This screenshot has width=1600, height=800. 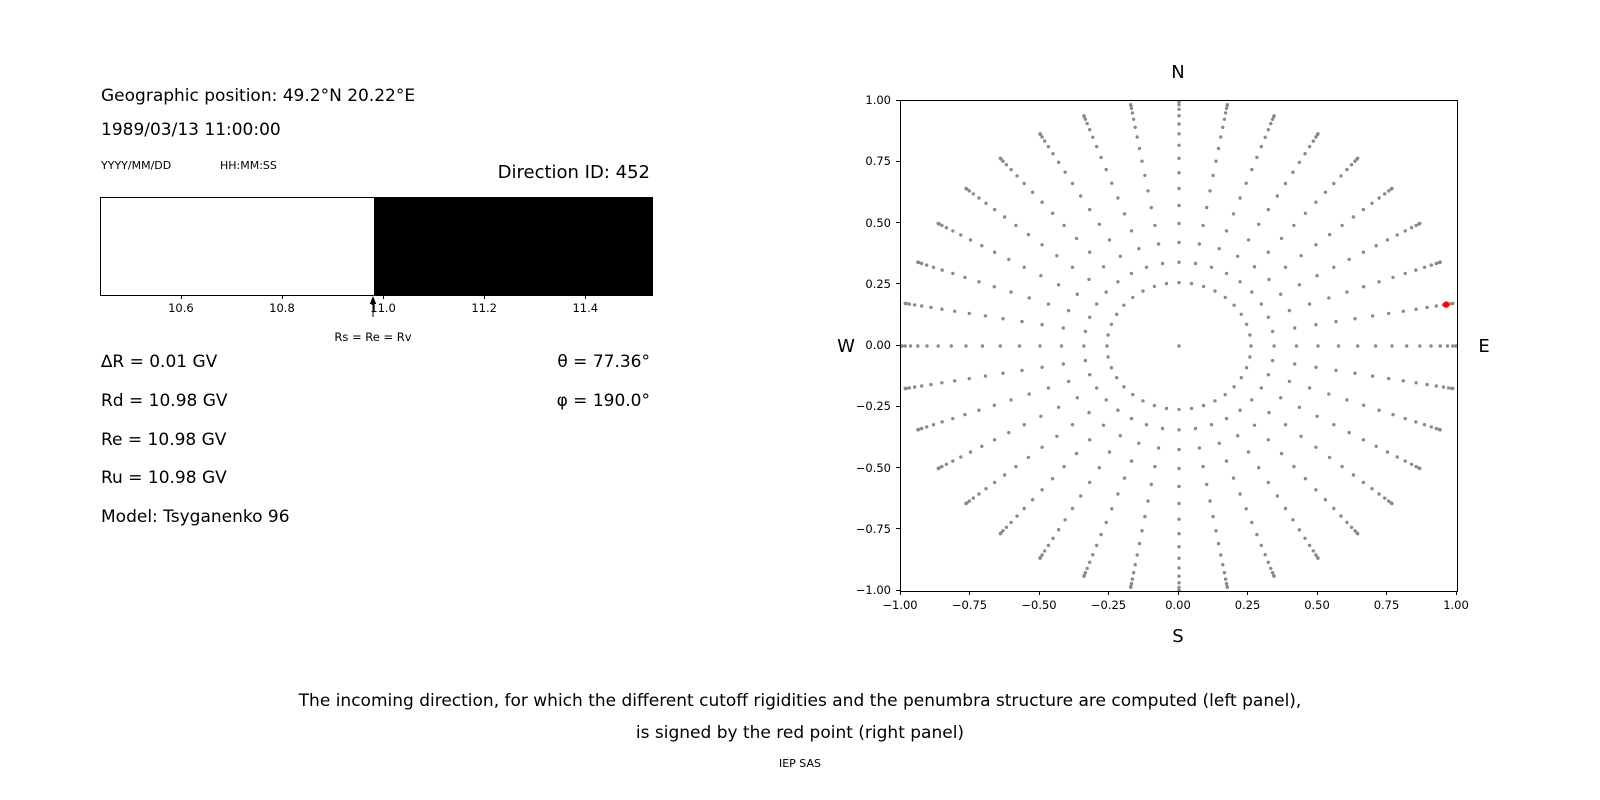 I want to click on phi-value: φ = 190.0°, so click(x=603, y=401).